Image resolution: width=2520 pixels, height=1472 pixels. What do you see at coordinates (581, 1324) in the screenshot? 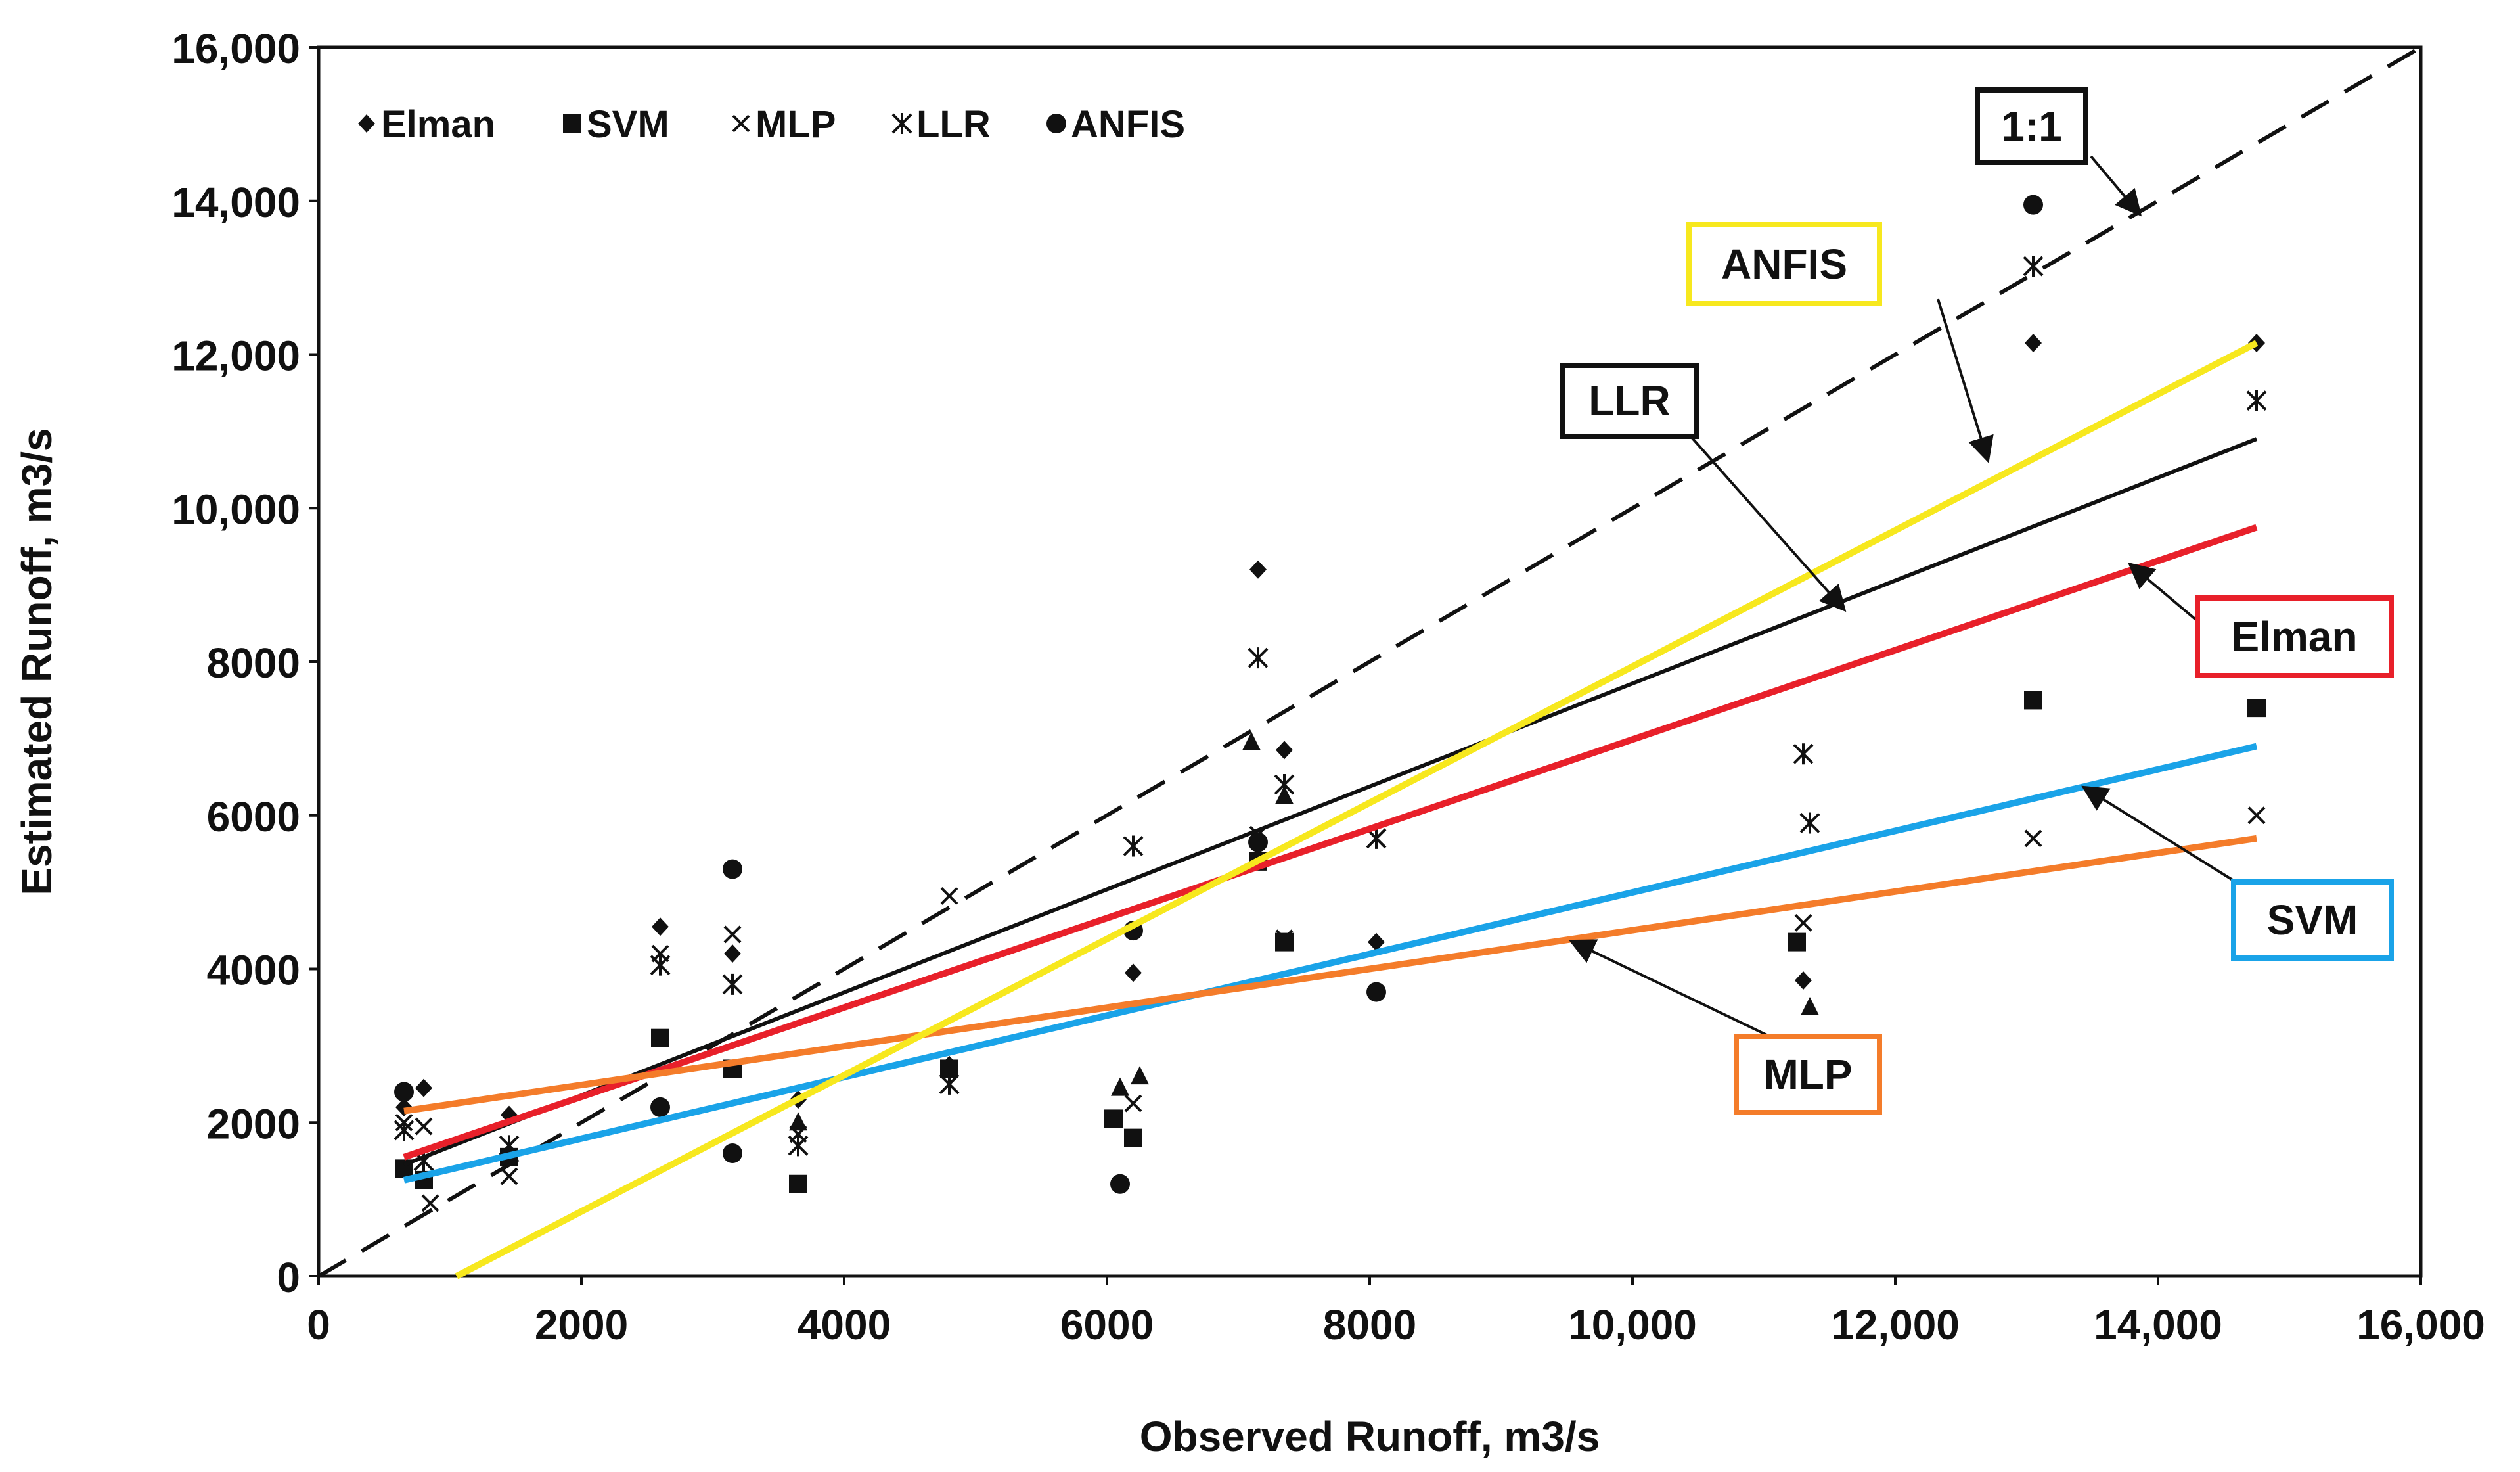
I see `x-tick-label: 2000` at bounding box center [581, 1324].